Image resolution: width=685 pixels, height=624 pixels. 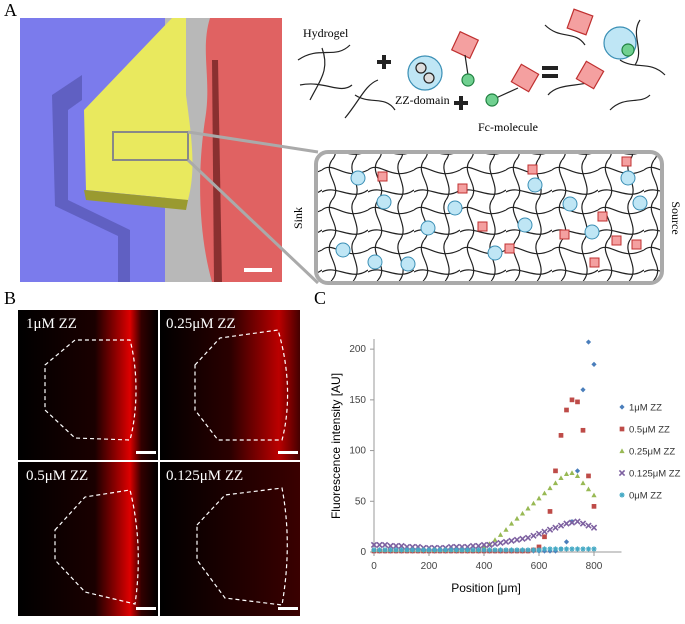 I want to click on micrograph-label: 0.25μM ZZ, so click(x=201, y=324).